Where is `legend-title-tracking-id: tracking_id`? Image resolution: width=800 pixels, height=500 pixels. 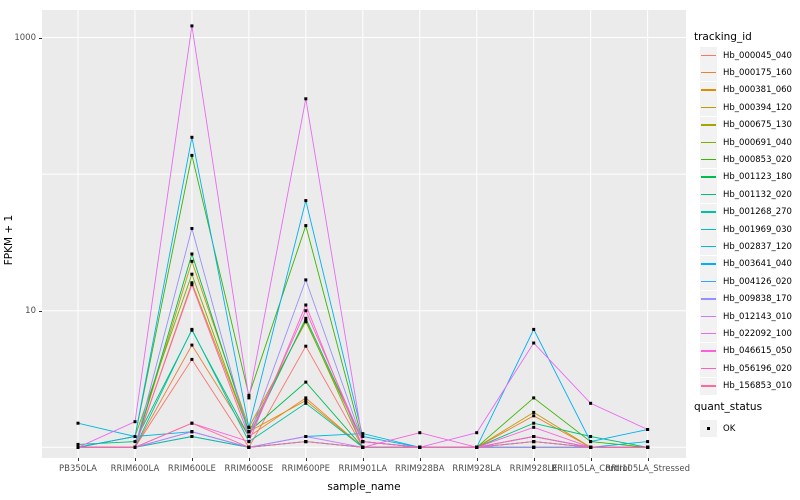 legend-title-tracking-id: tracking_id is located at coordinates (723, 37).